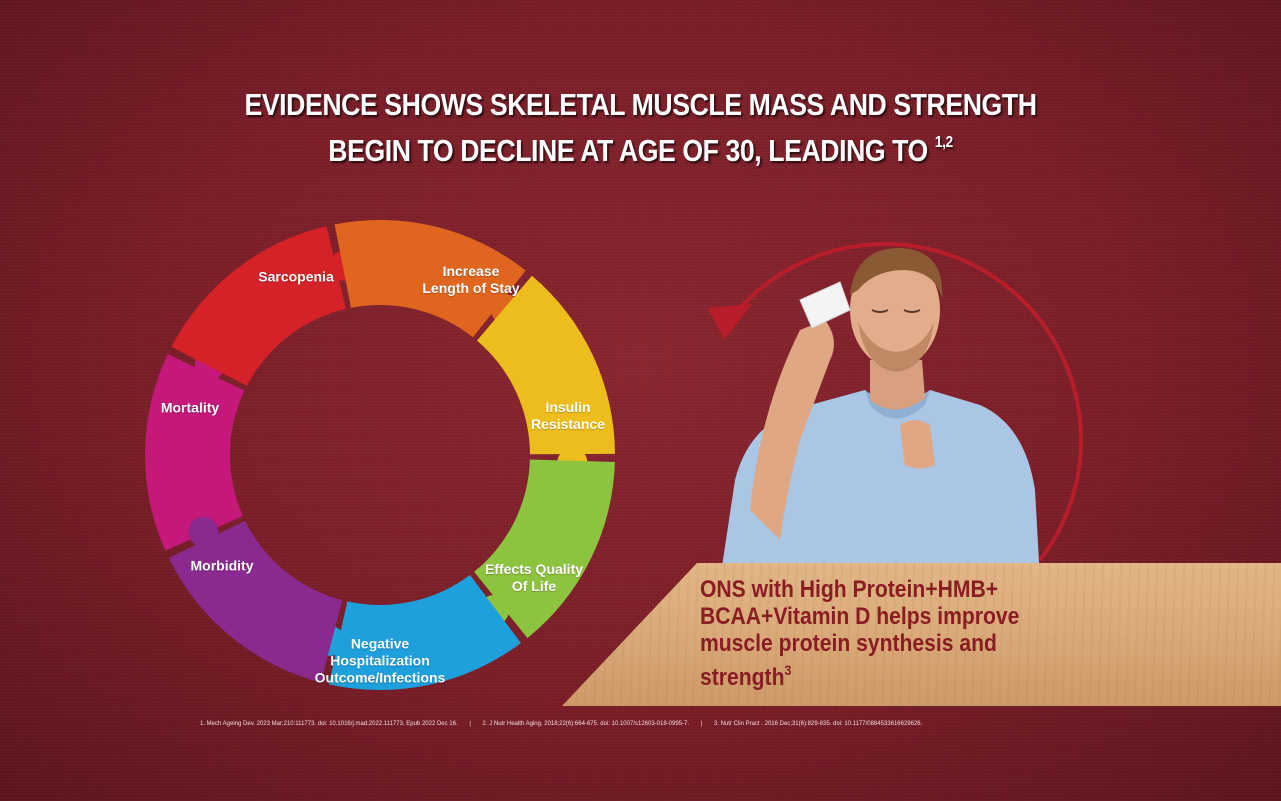  I want to click on man-wiping-sweat-illustration, so click(895, 395).